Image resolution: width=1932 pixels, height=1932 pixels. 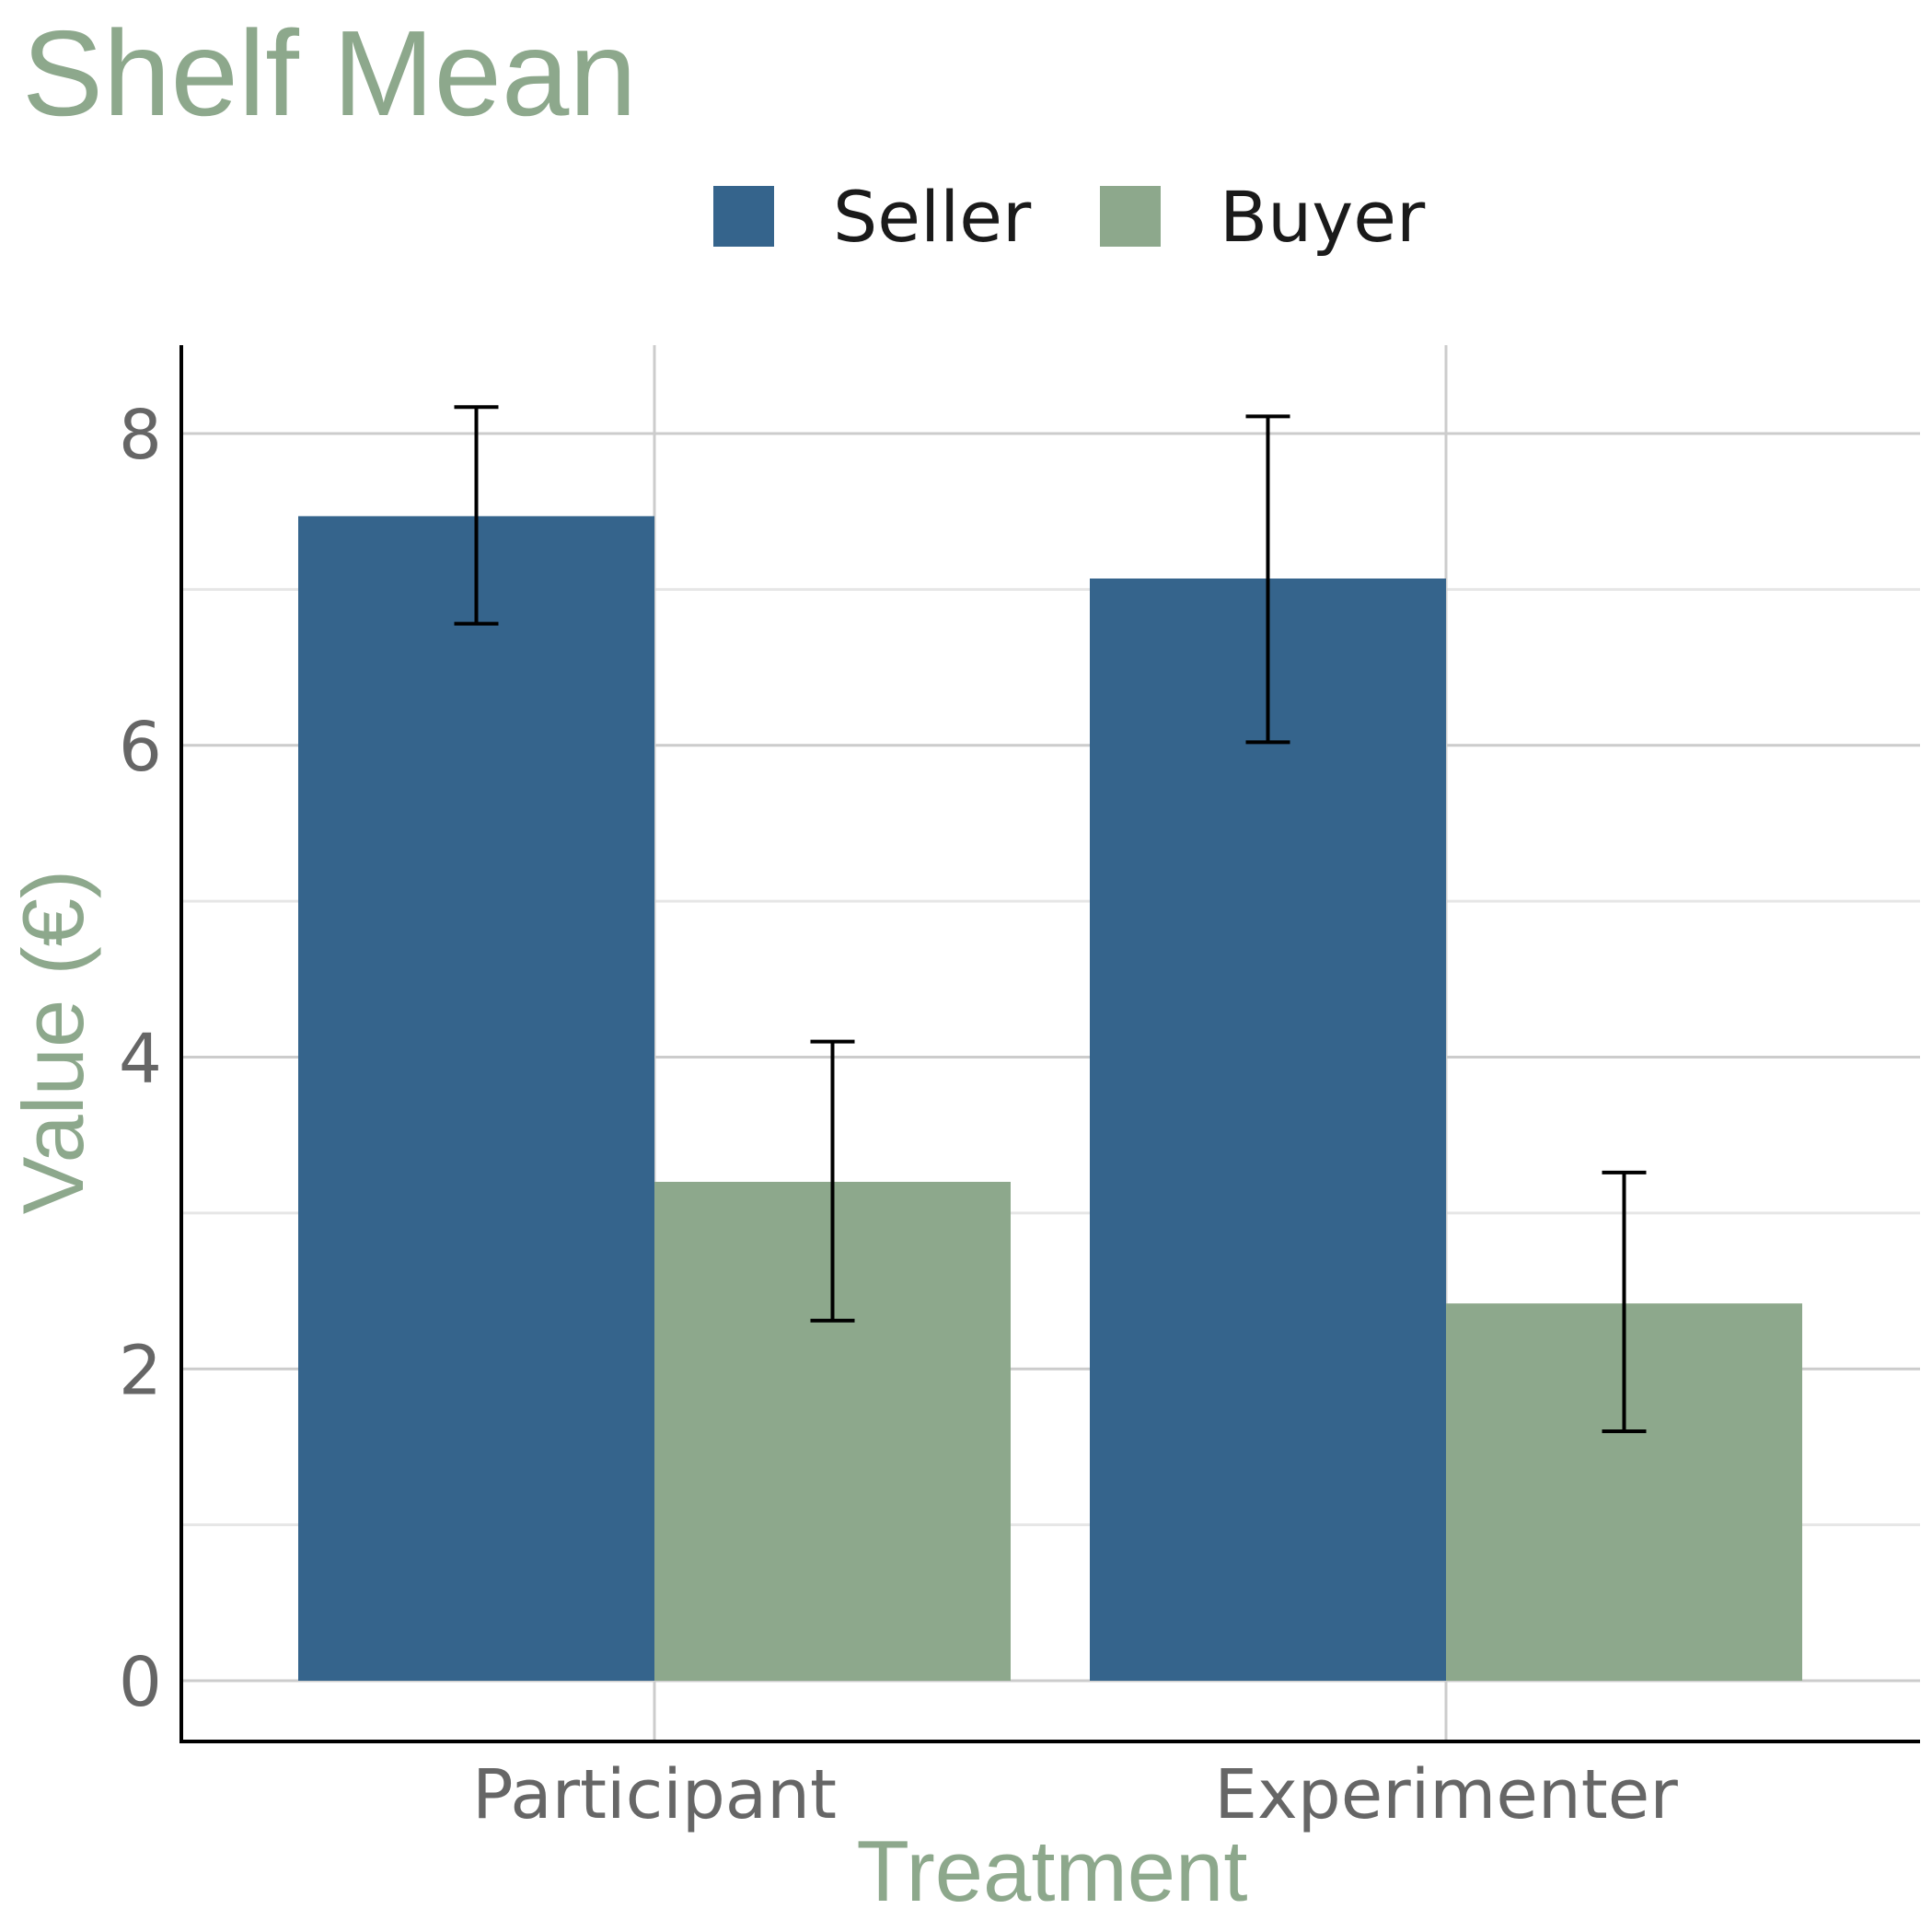 What do you see at coordinates (1446, 1795) in the screenshot?
I see `x-tick-label: Experimenter` at bounding box center [1446, 1795].